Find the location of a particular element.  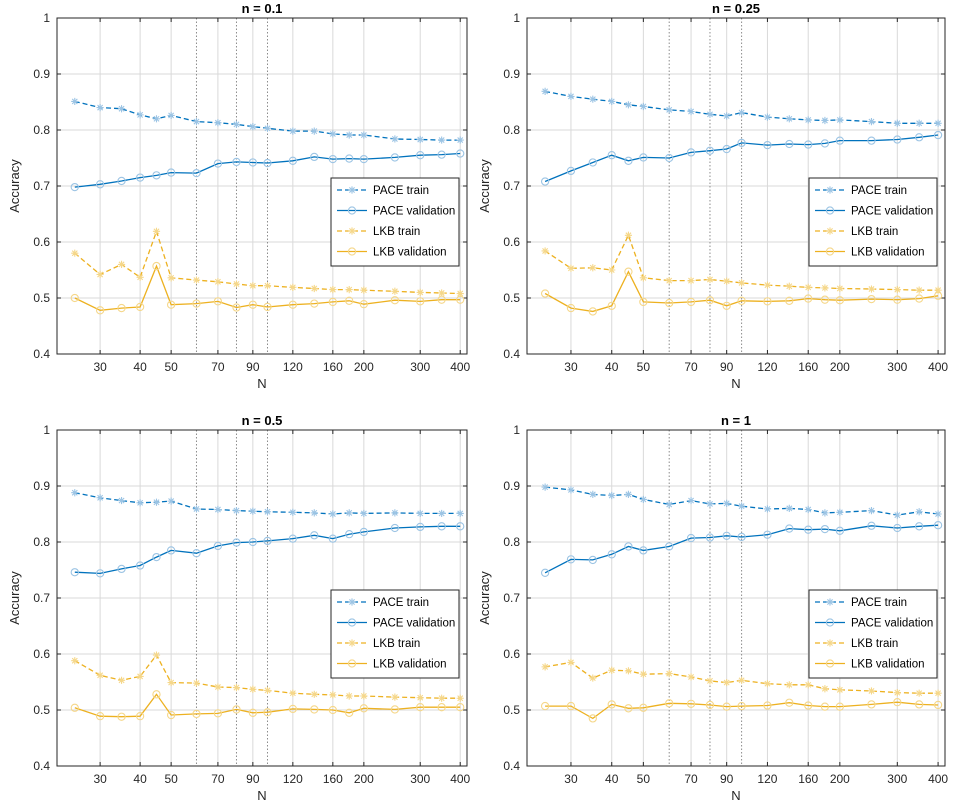

legend-label: PACE train is located at coordinates (879, 603).